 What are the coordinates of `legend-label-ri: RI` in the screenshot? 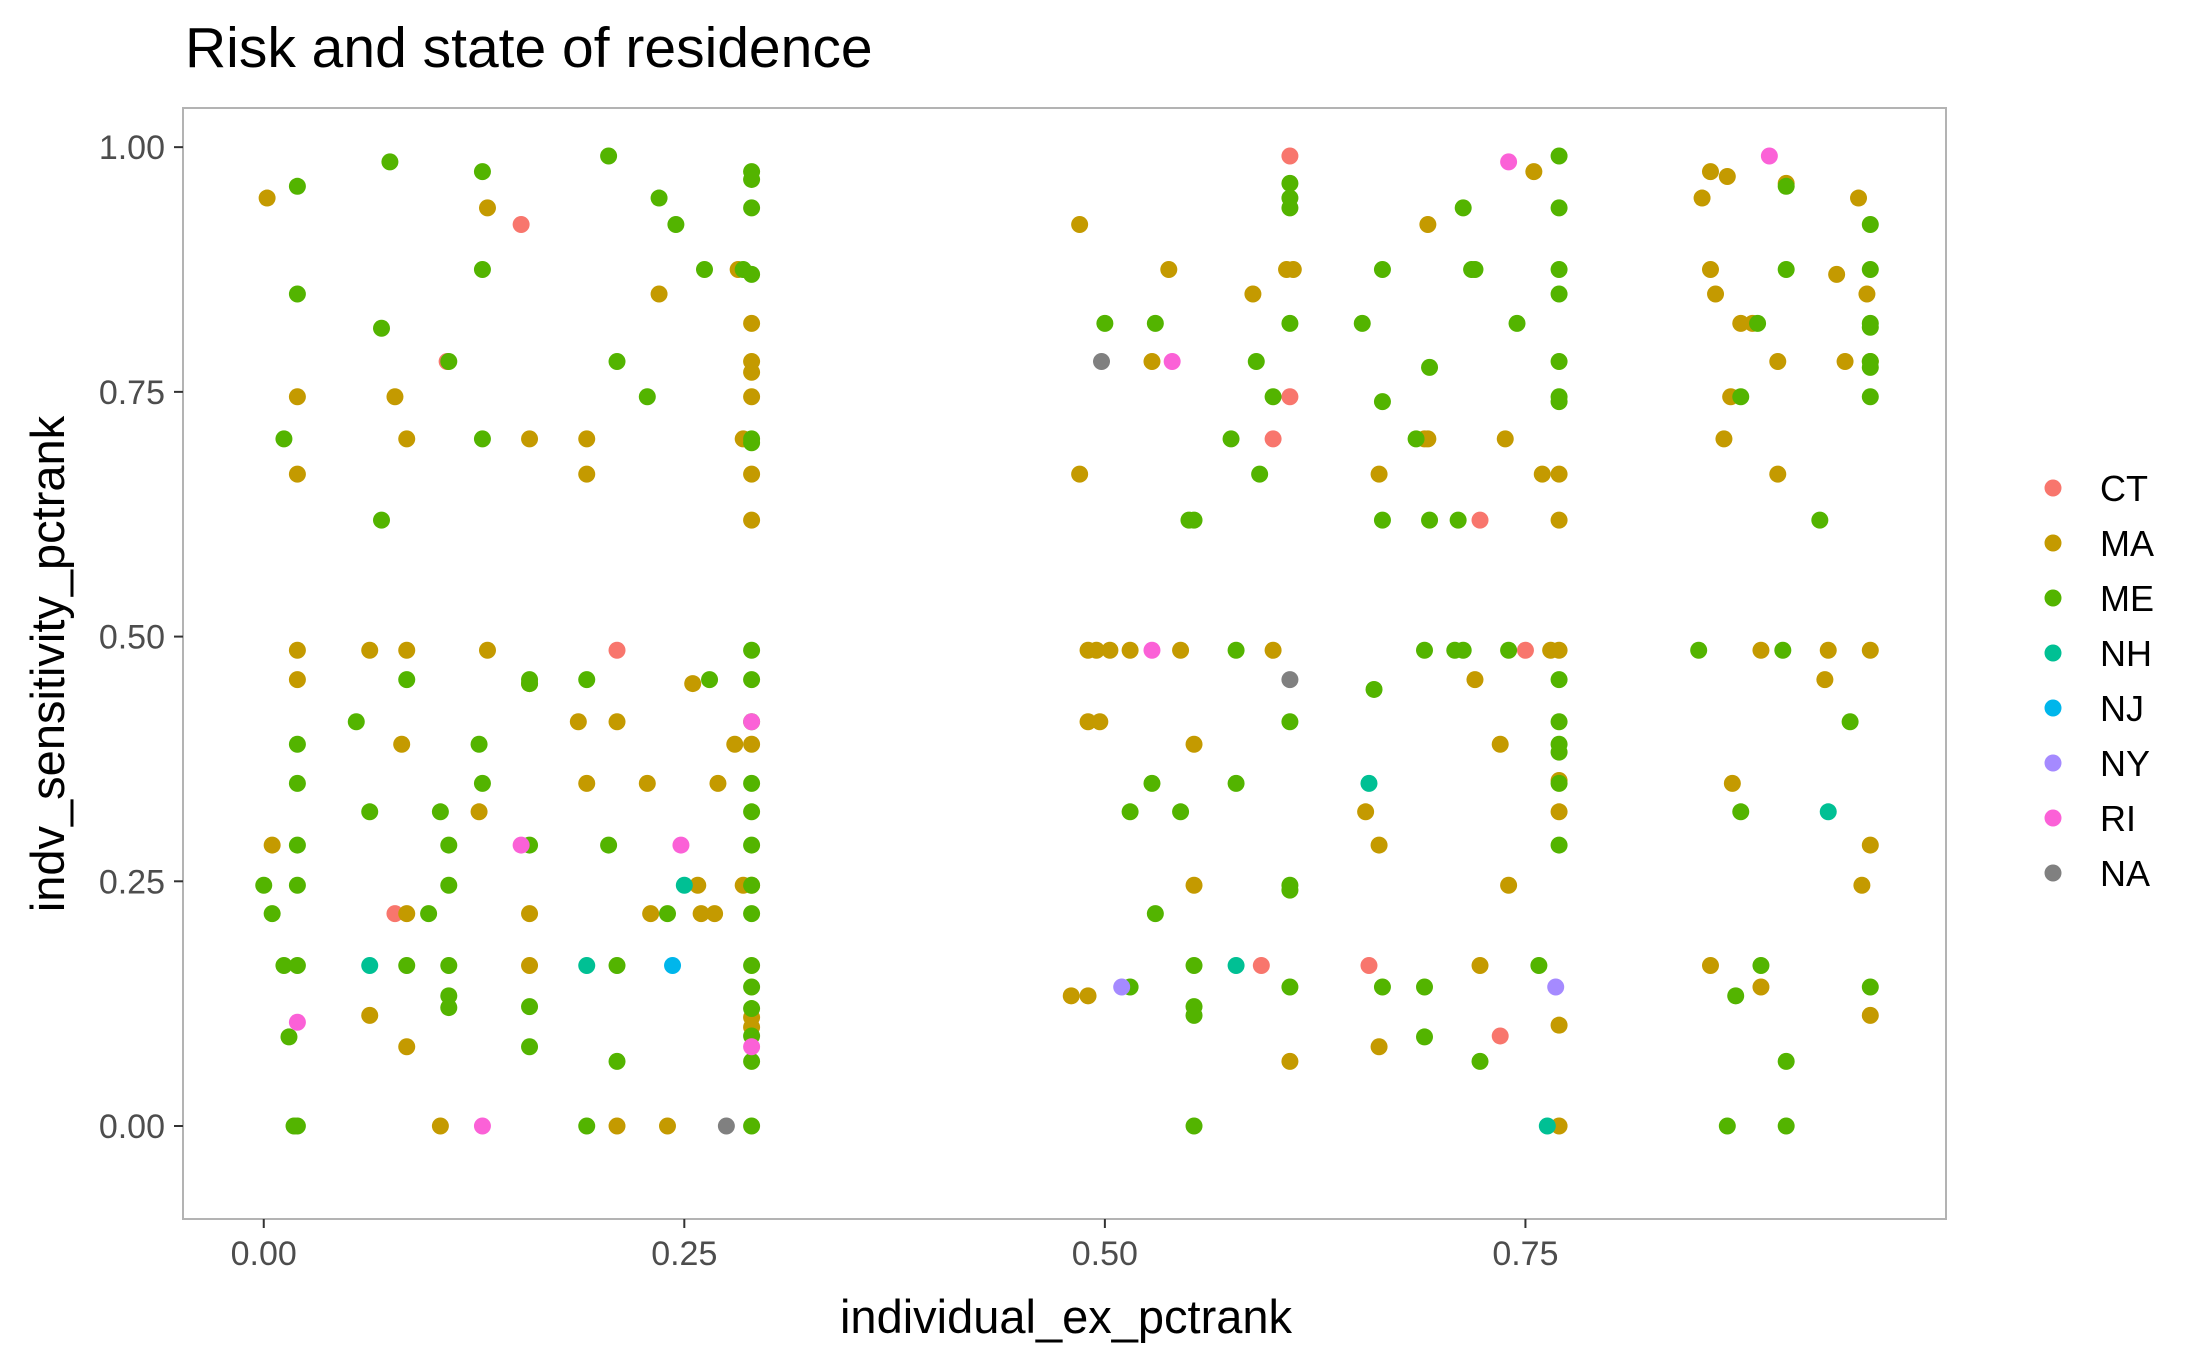 It's located at (2118, 818).